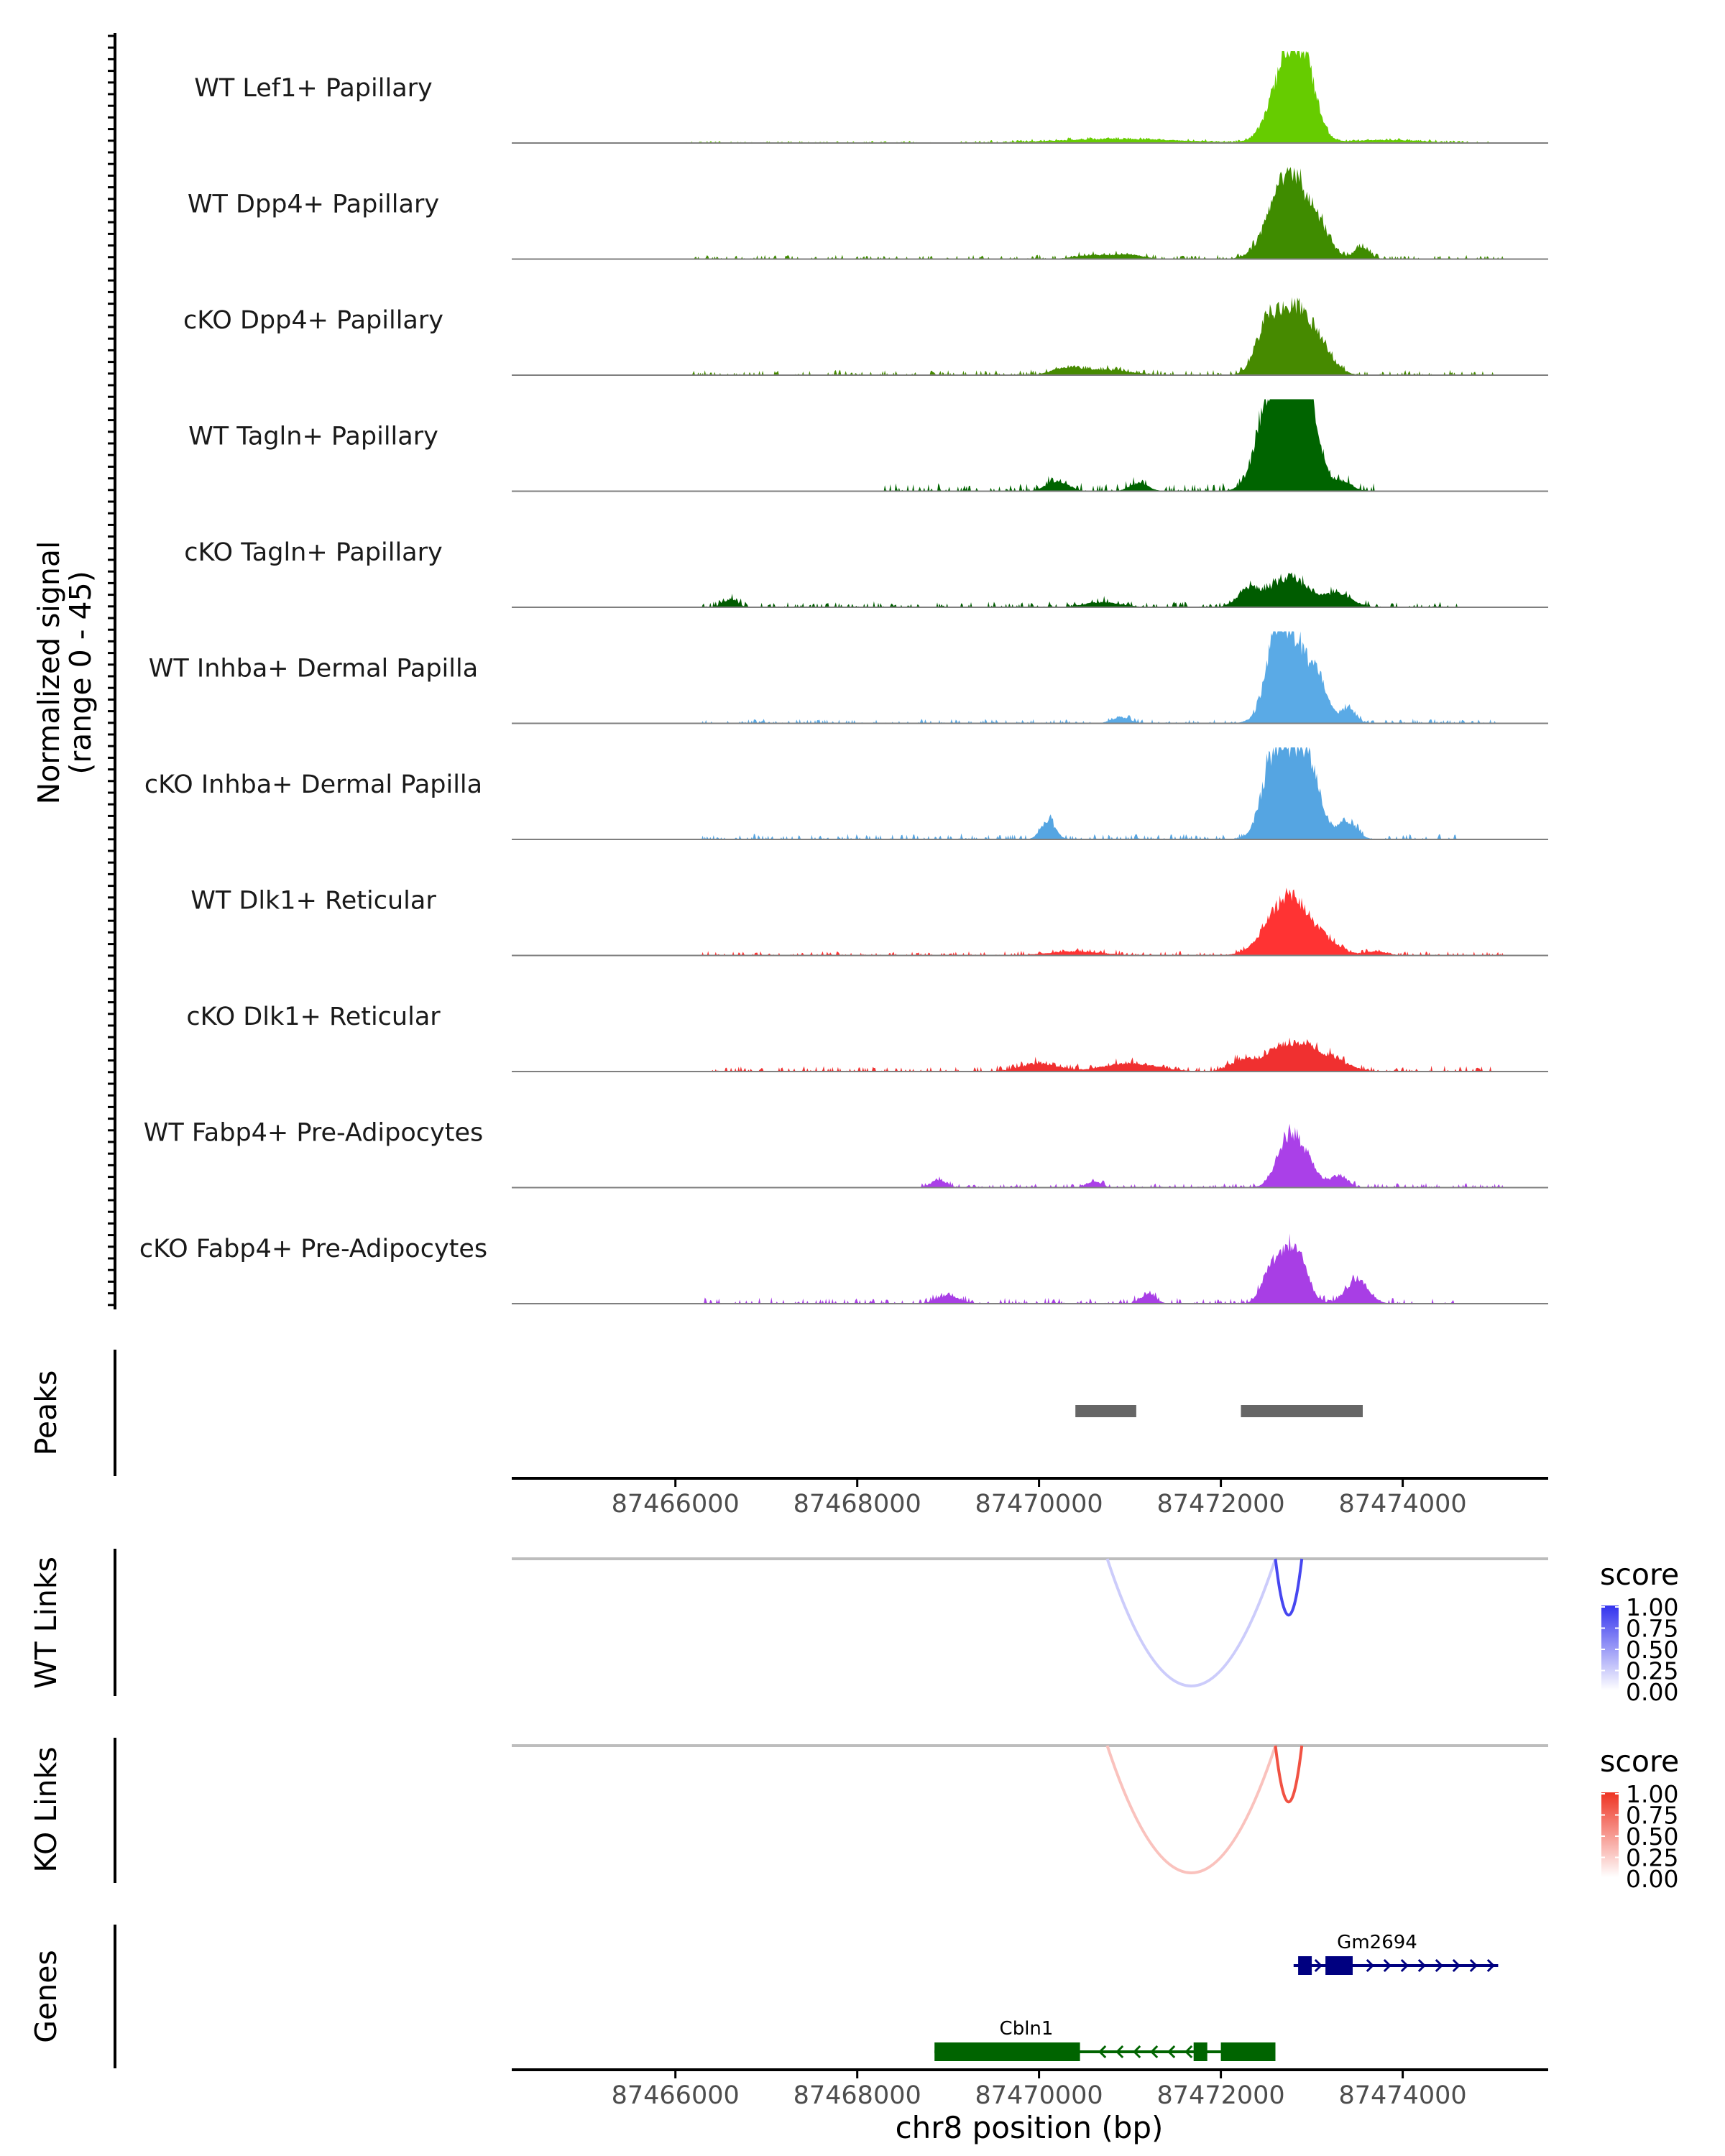  Describe the element at coordinates (676, 2095) in the screenshot. I see `x-tick-label: 87466000` at that location.